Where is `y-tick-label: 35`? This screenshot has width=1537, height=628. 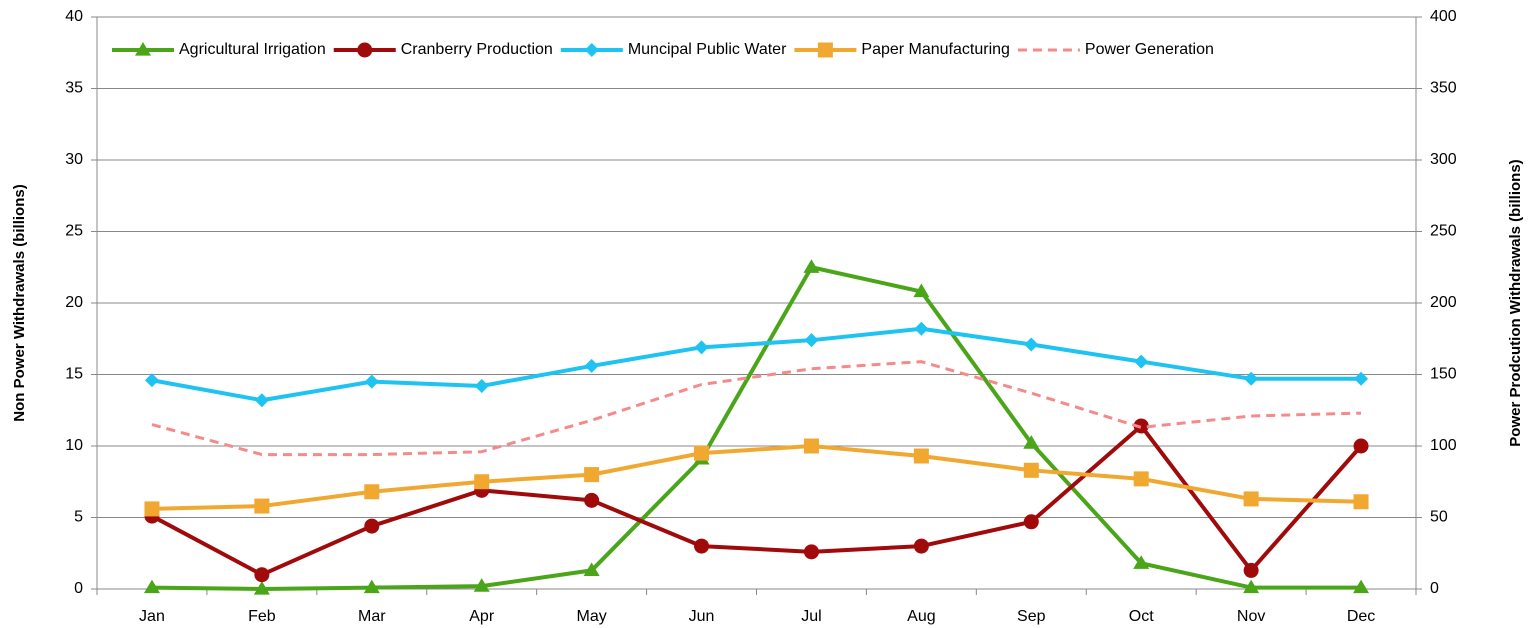 y-tick-label: 35 is located at coordinates (74, 88).